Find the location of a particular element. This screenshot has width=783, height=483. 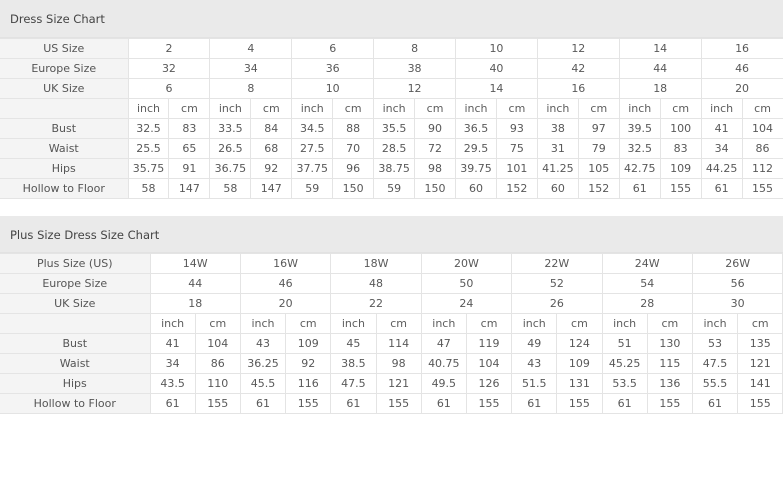

measure-value-cell: 49 is located at coordinates (534, 344).